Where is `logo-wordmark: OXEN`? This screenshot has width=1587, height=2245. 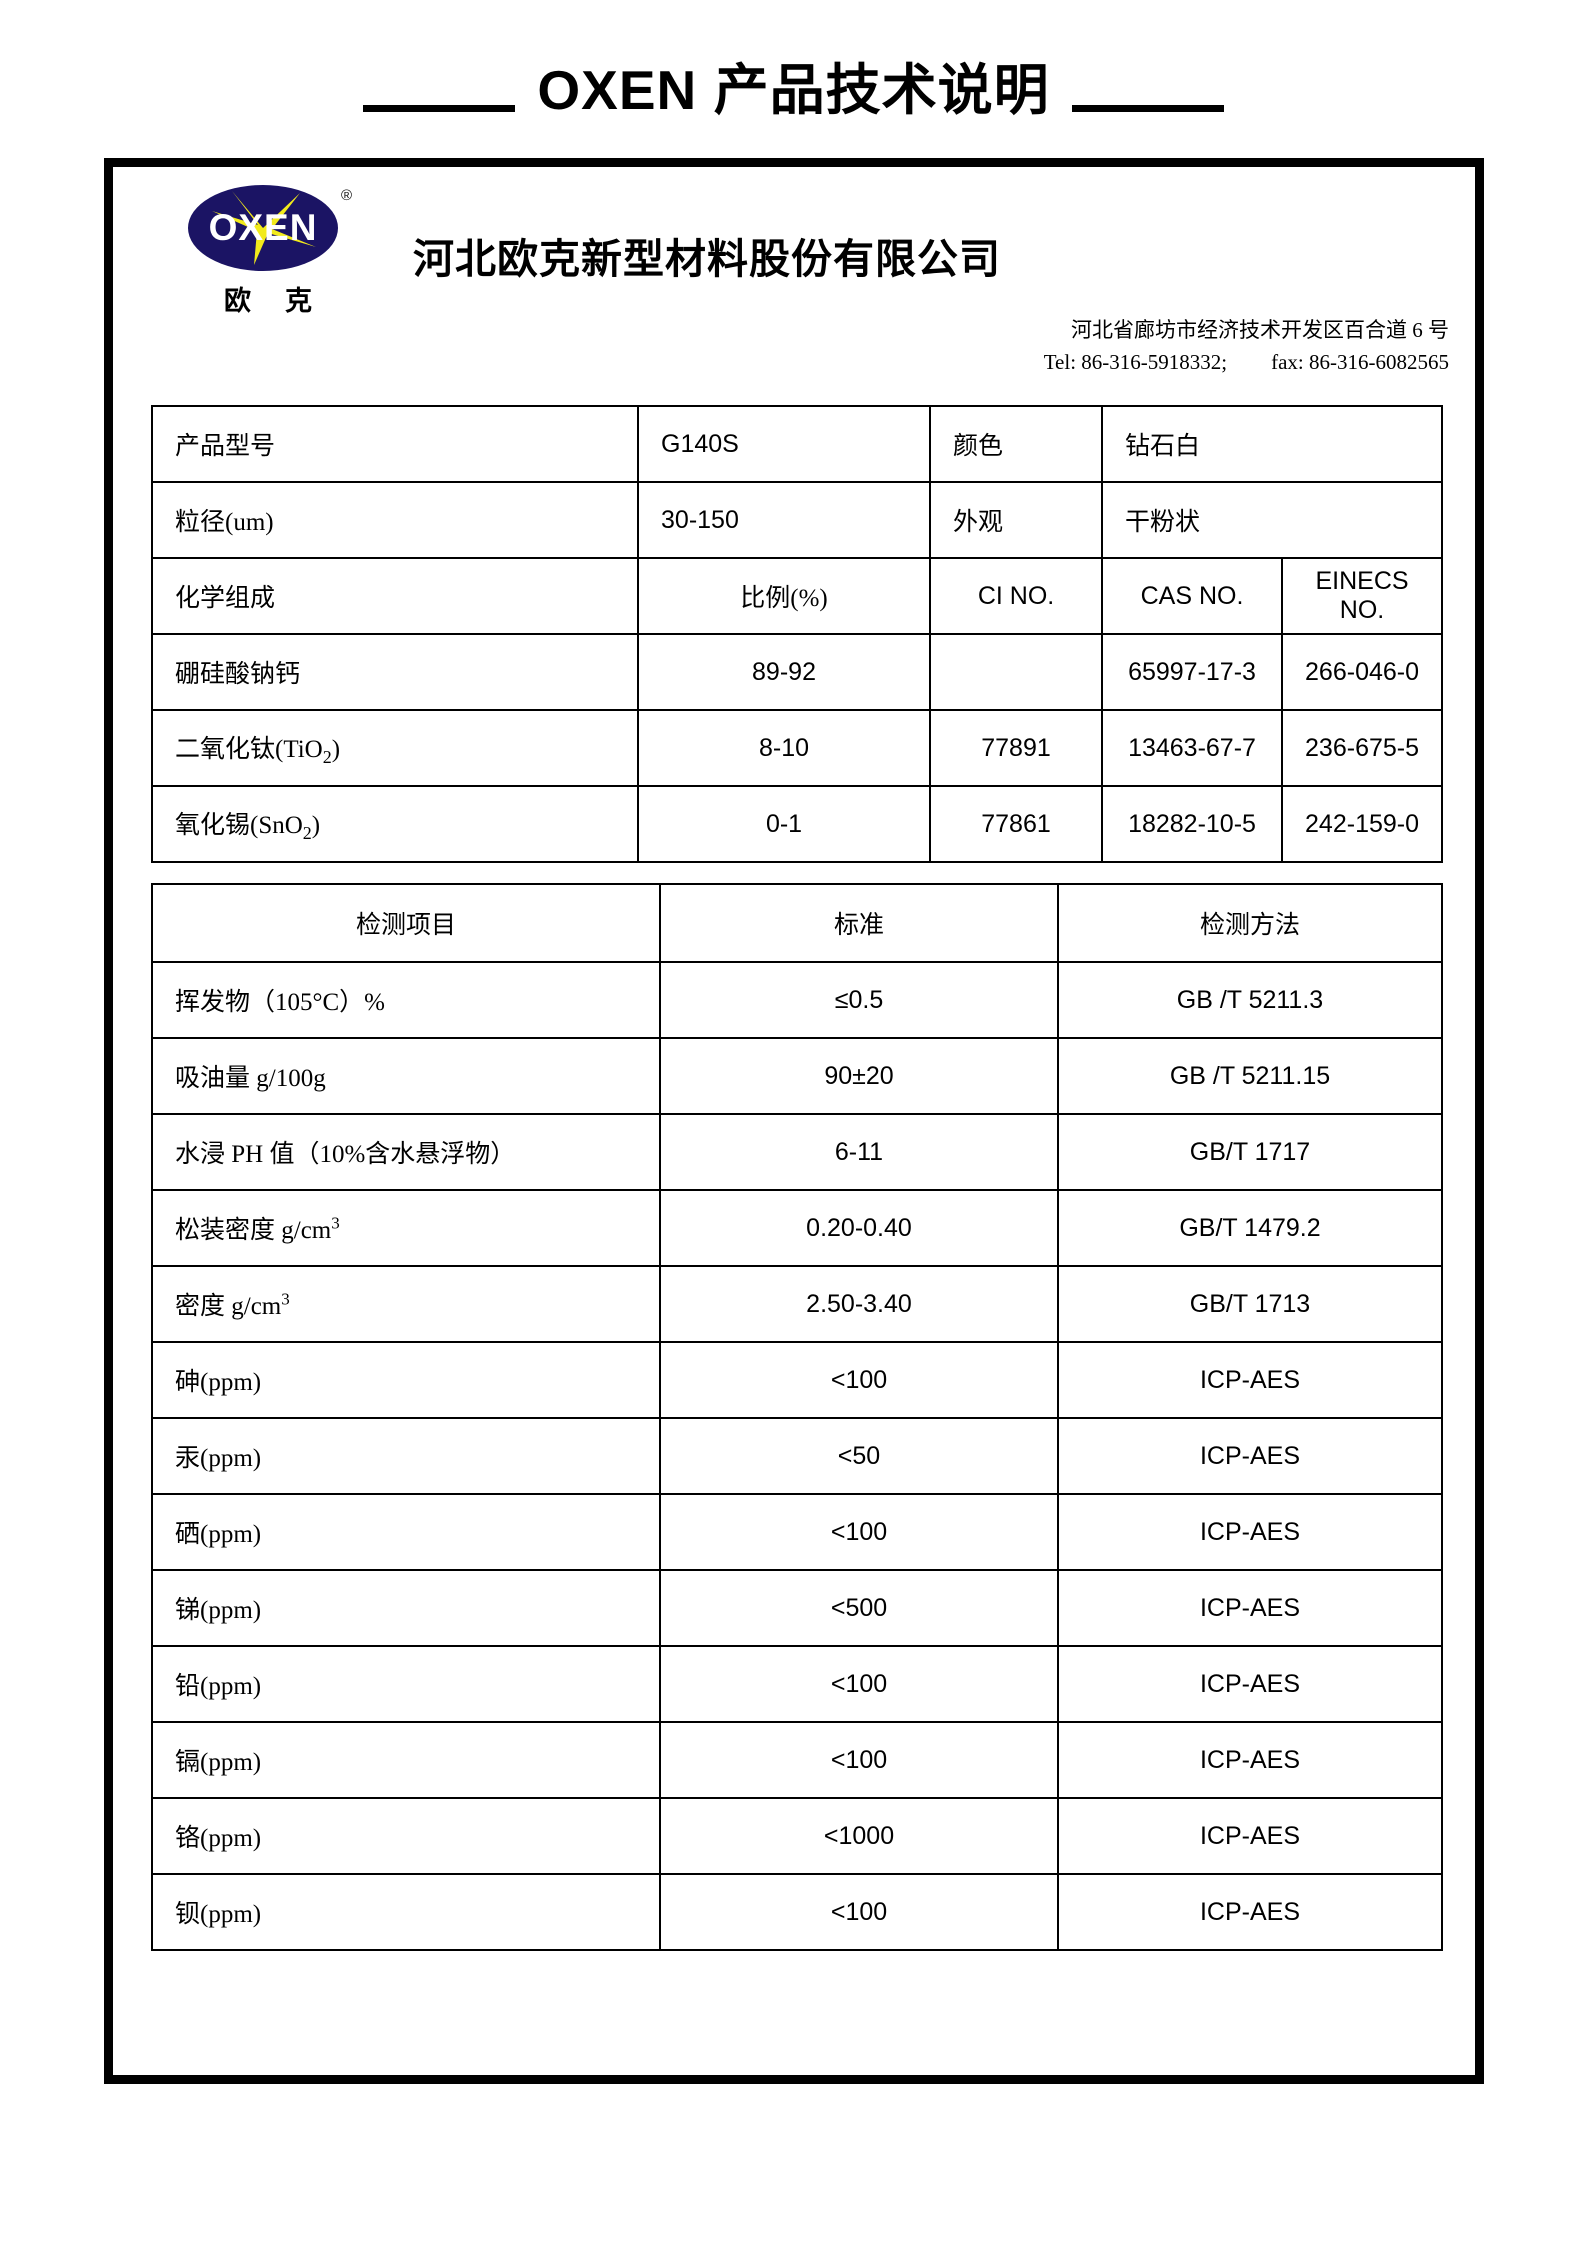 logo-wordmark: OXEN is located at coordinates (263, 227).